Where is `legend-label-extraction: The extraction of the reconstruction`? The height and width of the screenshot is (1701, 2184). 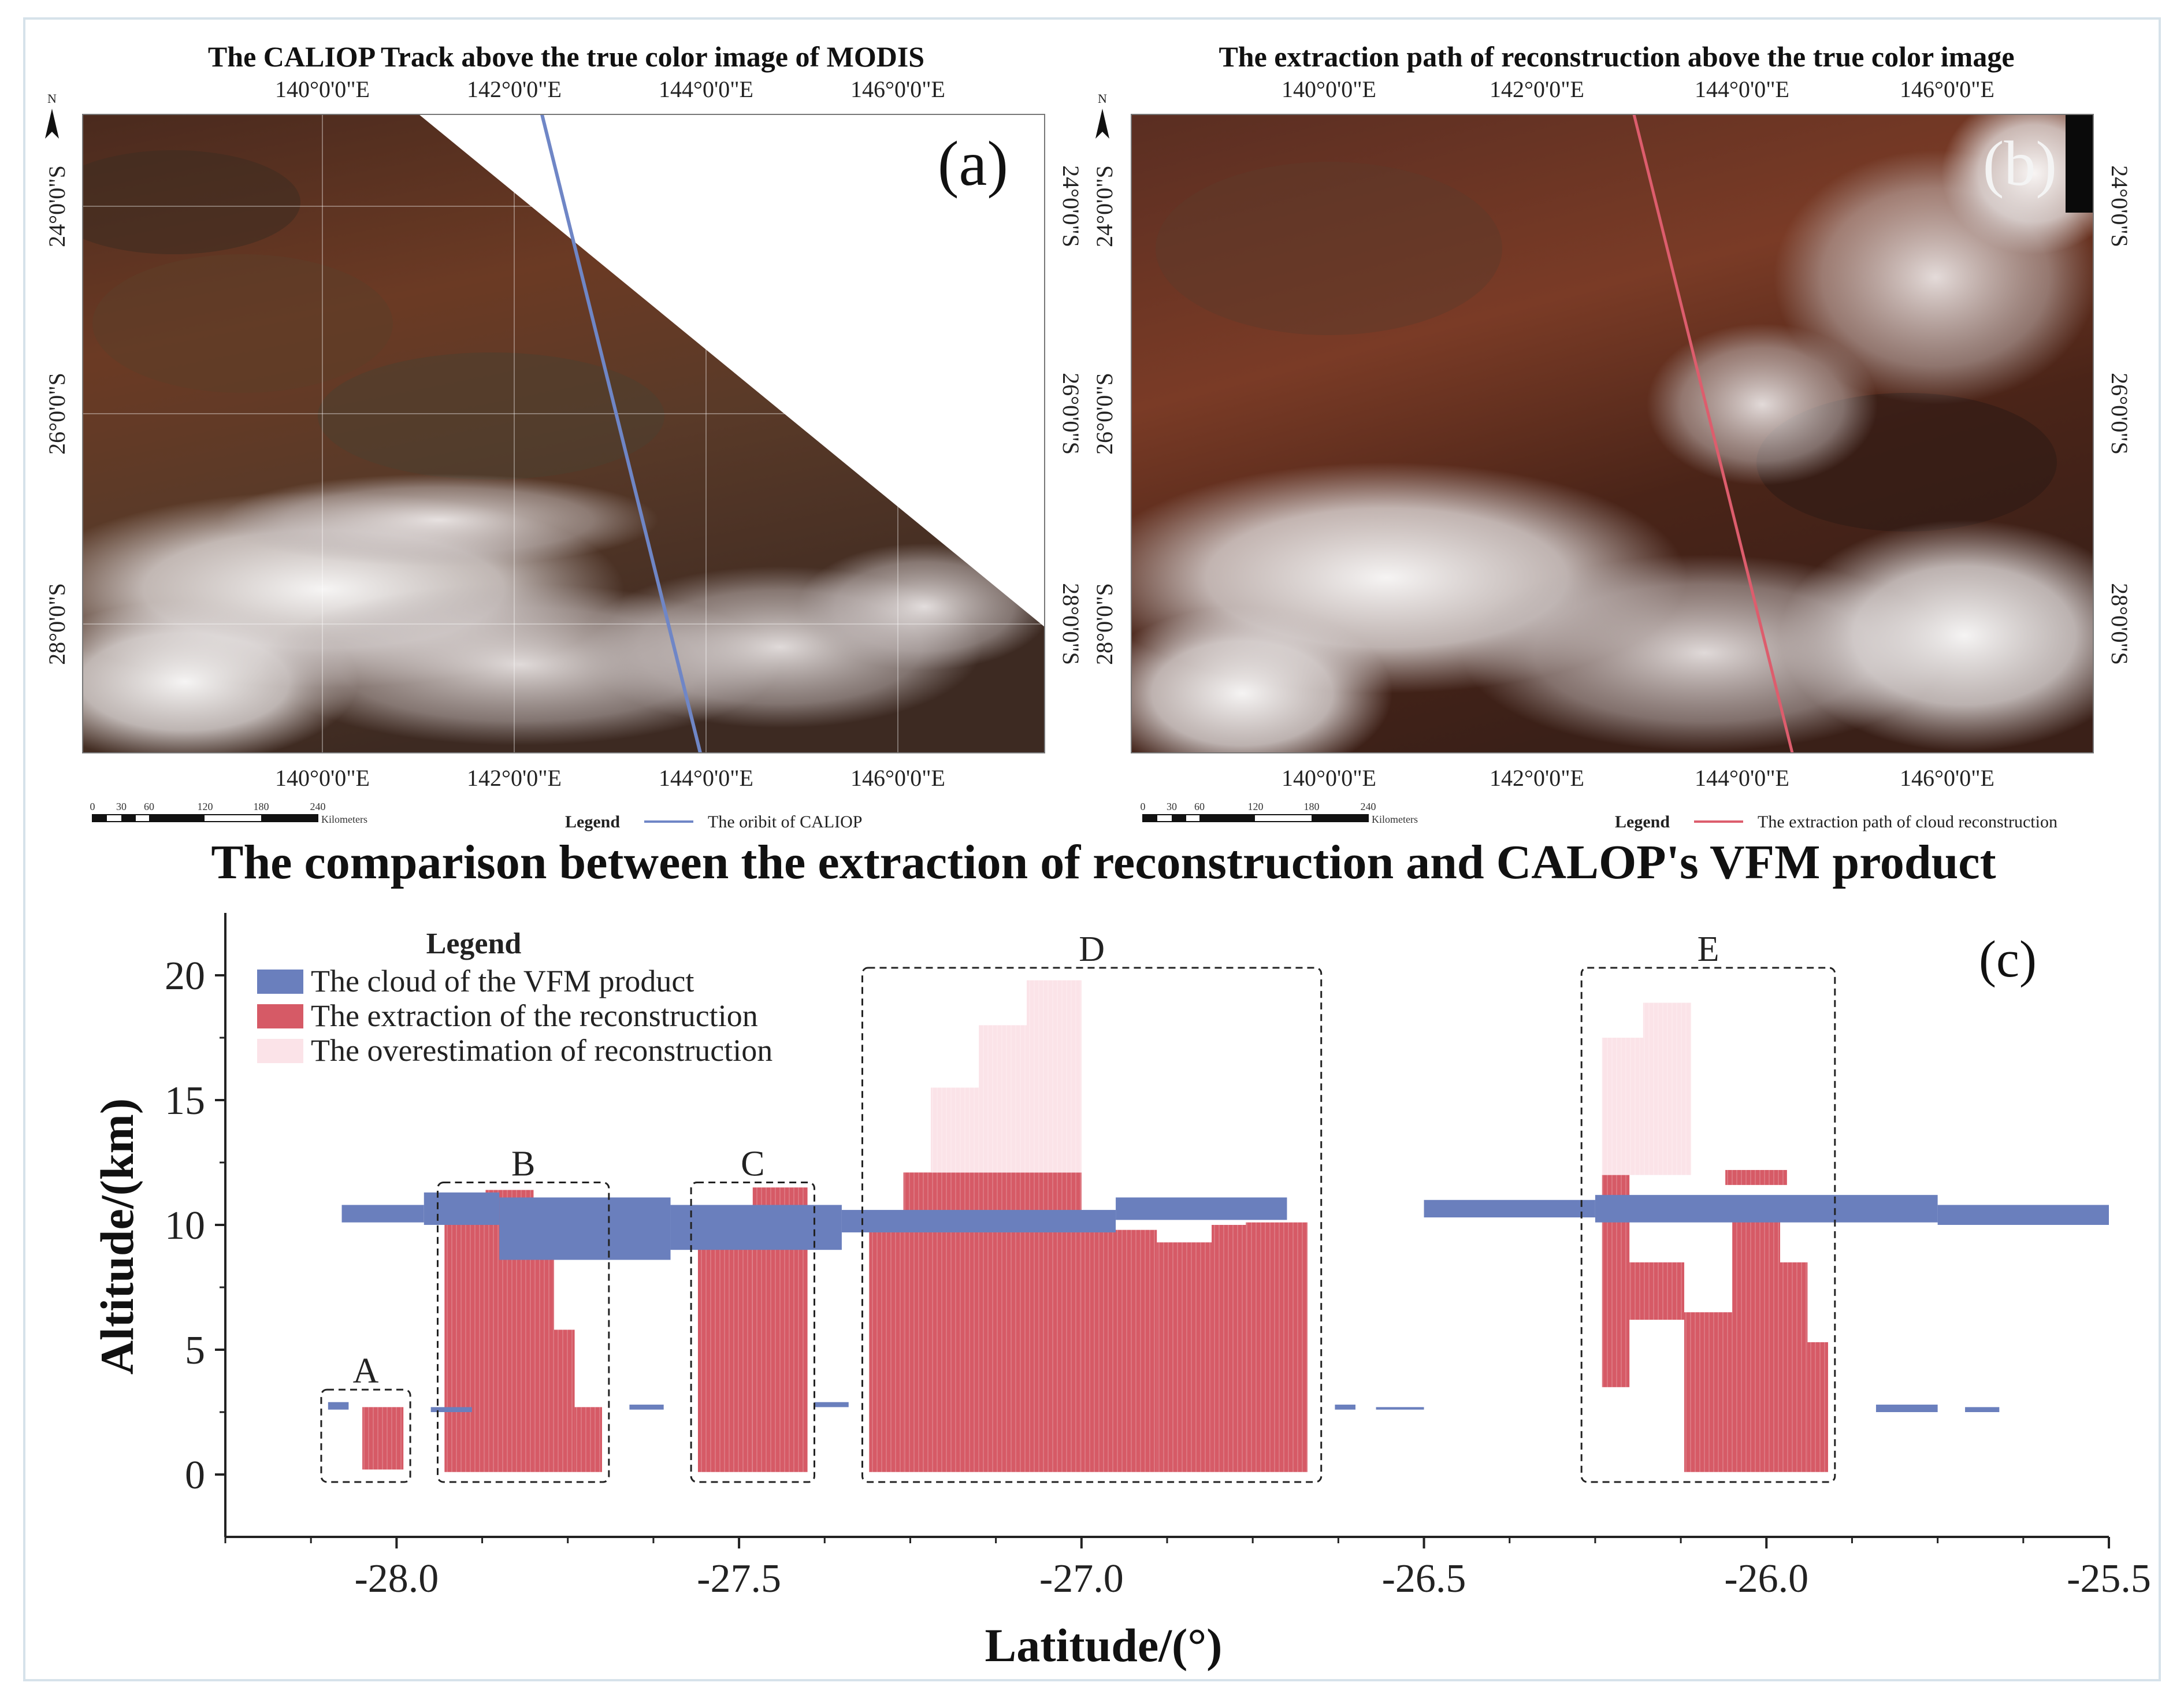
legend-label-extraction: The extraction of the reconstruction is located at coordinates (534, 1016).